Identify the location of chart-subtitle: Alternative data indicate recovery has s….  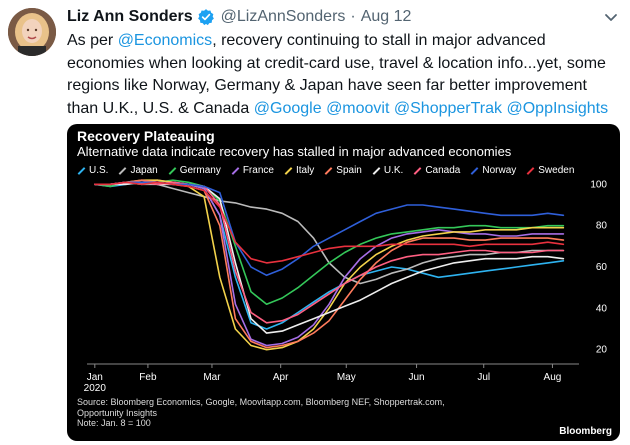
(294, 151).